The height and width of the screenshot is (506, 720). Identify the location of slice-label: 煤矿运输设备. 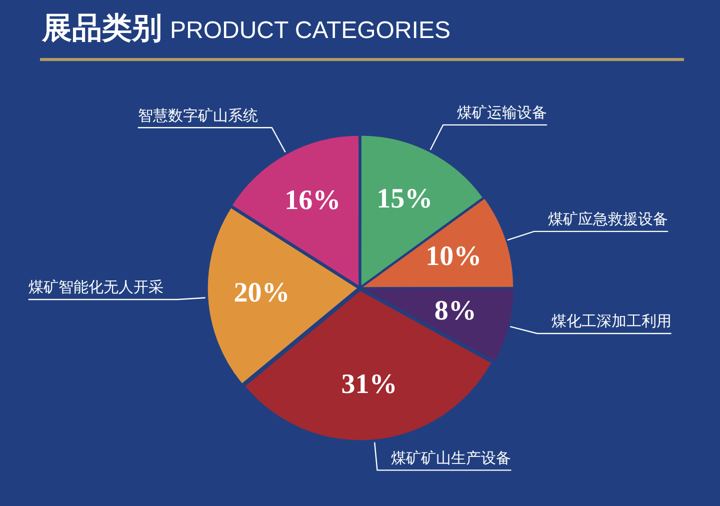
(502, 113).